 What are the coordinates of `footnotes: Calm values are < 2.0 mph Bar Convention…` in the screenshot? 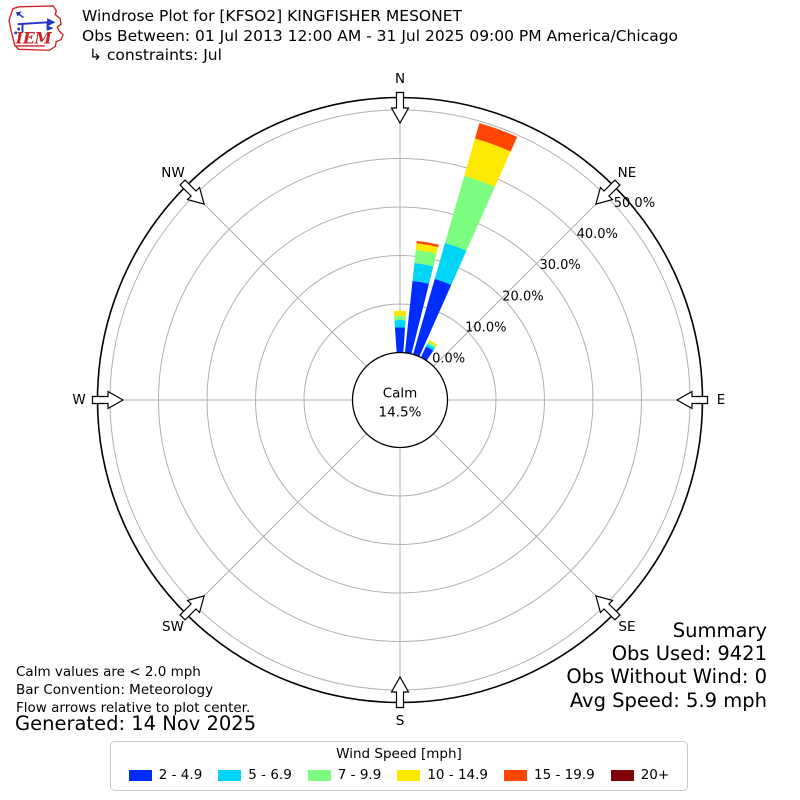 It's located at (133, 690).